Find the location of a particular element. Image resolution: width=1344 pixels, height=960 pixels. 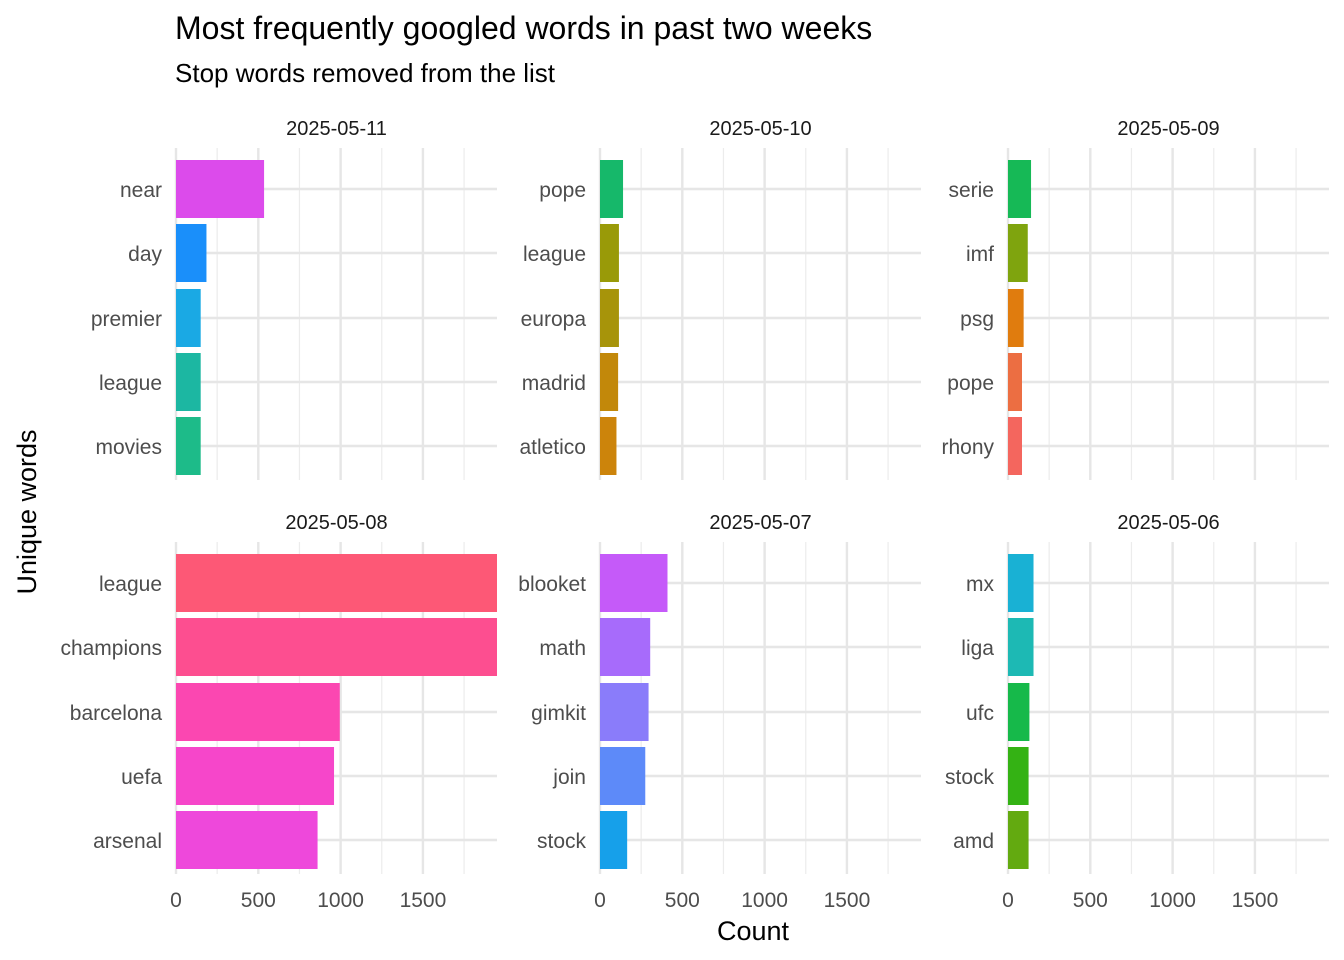

bar-premier is located at coordinates (188, 318).